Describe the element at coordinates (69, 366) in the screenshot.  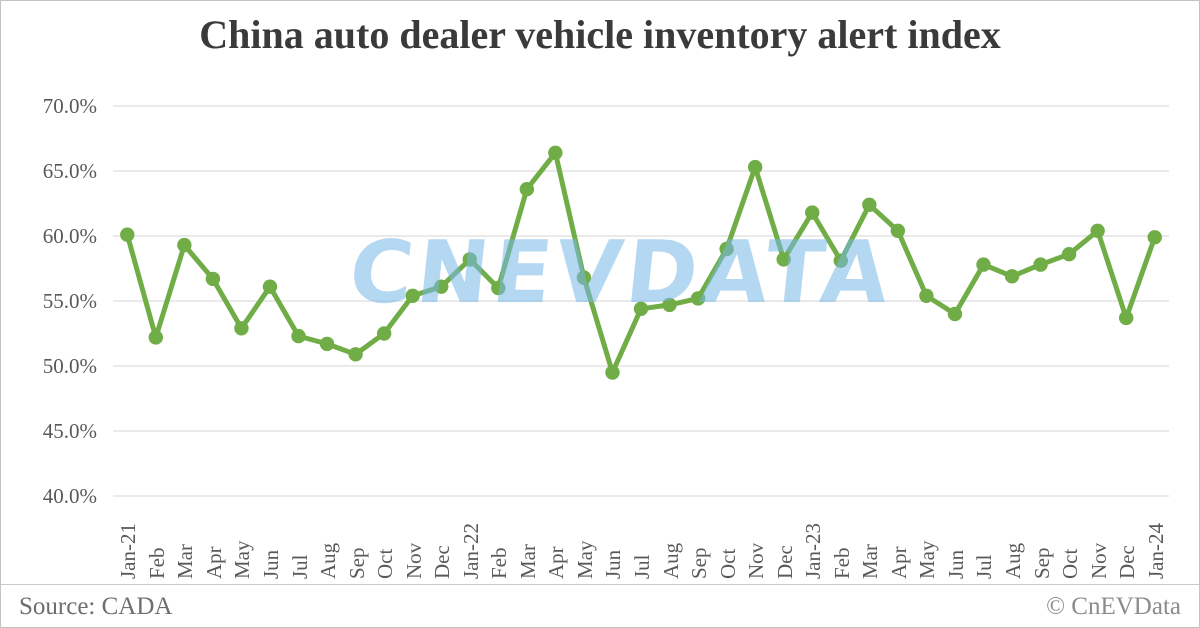
I see `y-tick-label: 50.0%` at that location.